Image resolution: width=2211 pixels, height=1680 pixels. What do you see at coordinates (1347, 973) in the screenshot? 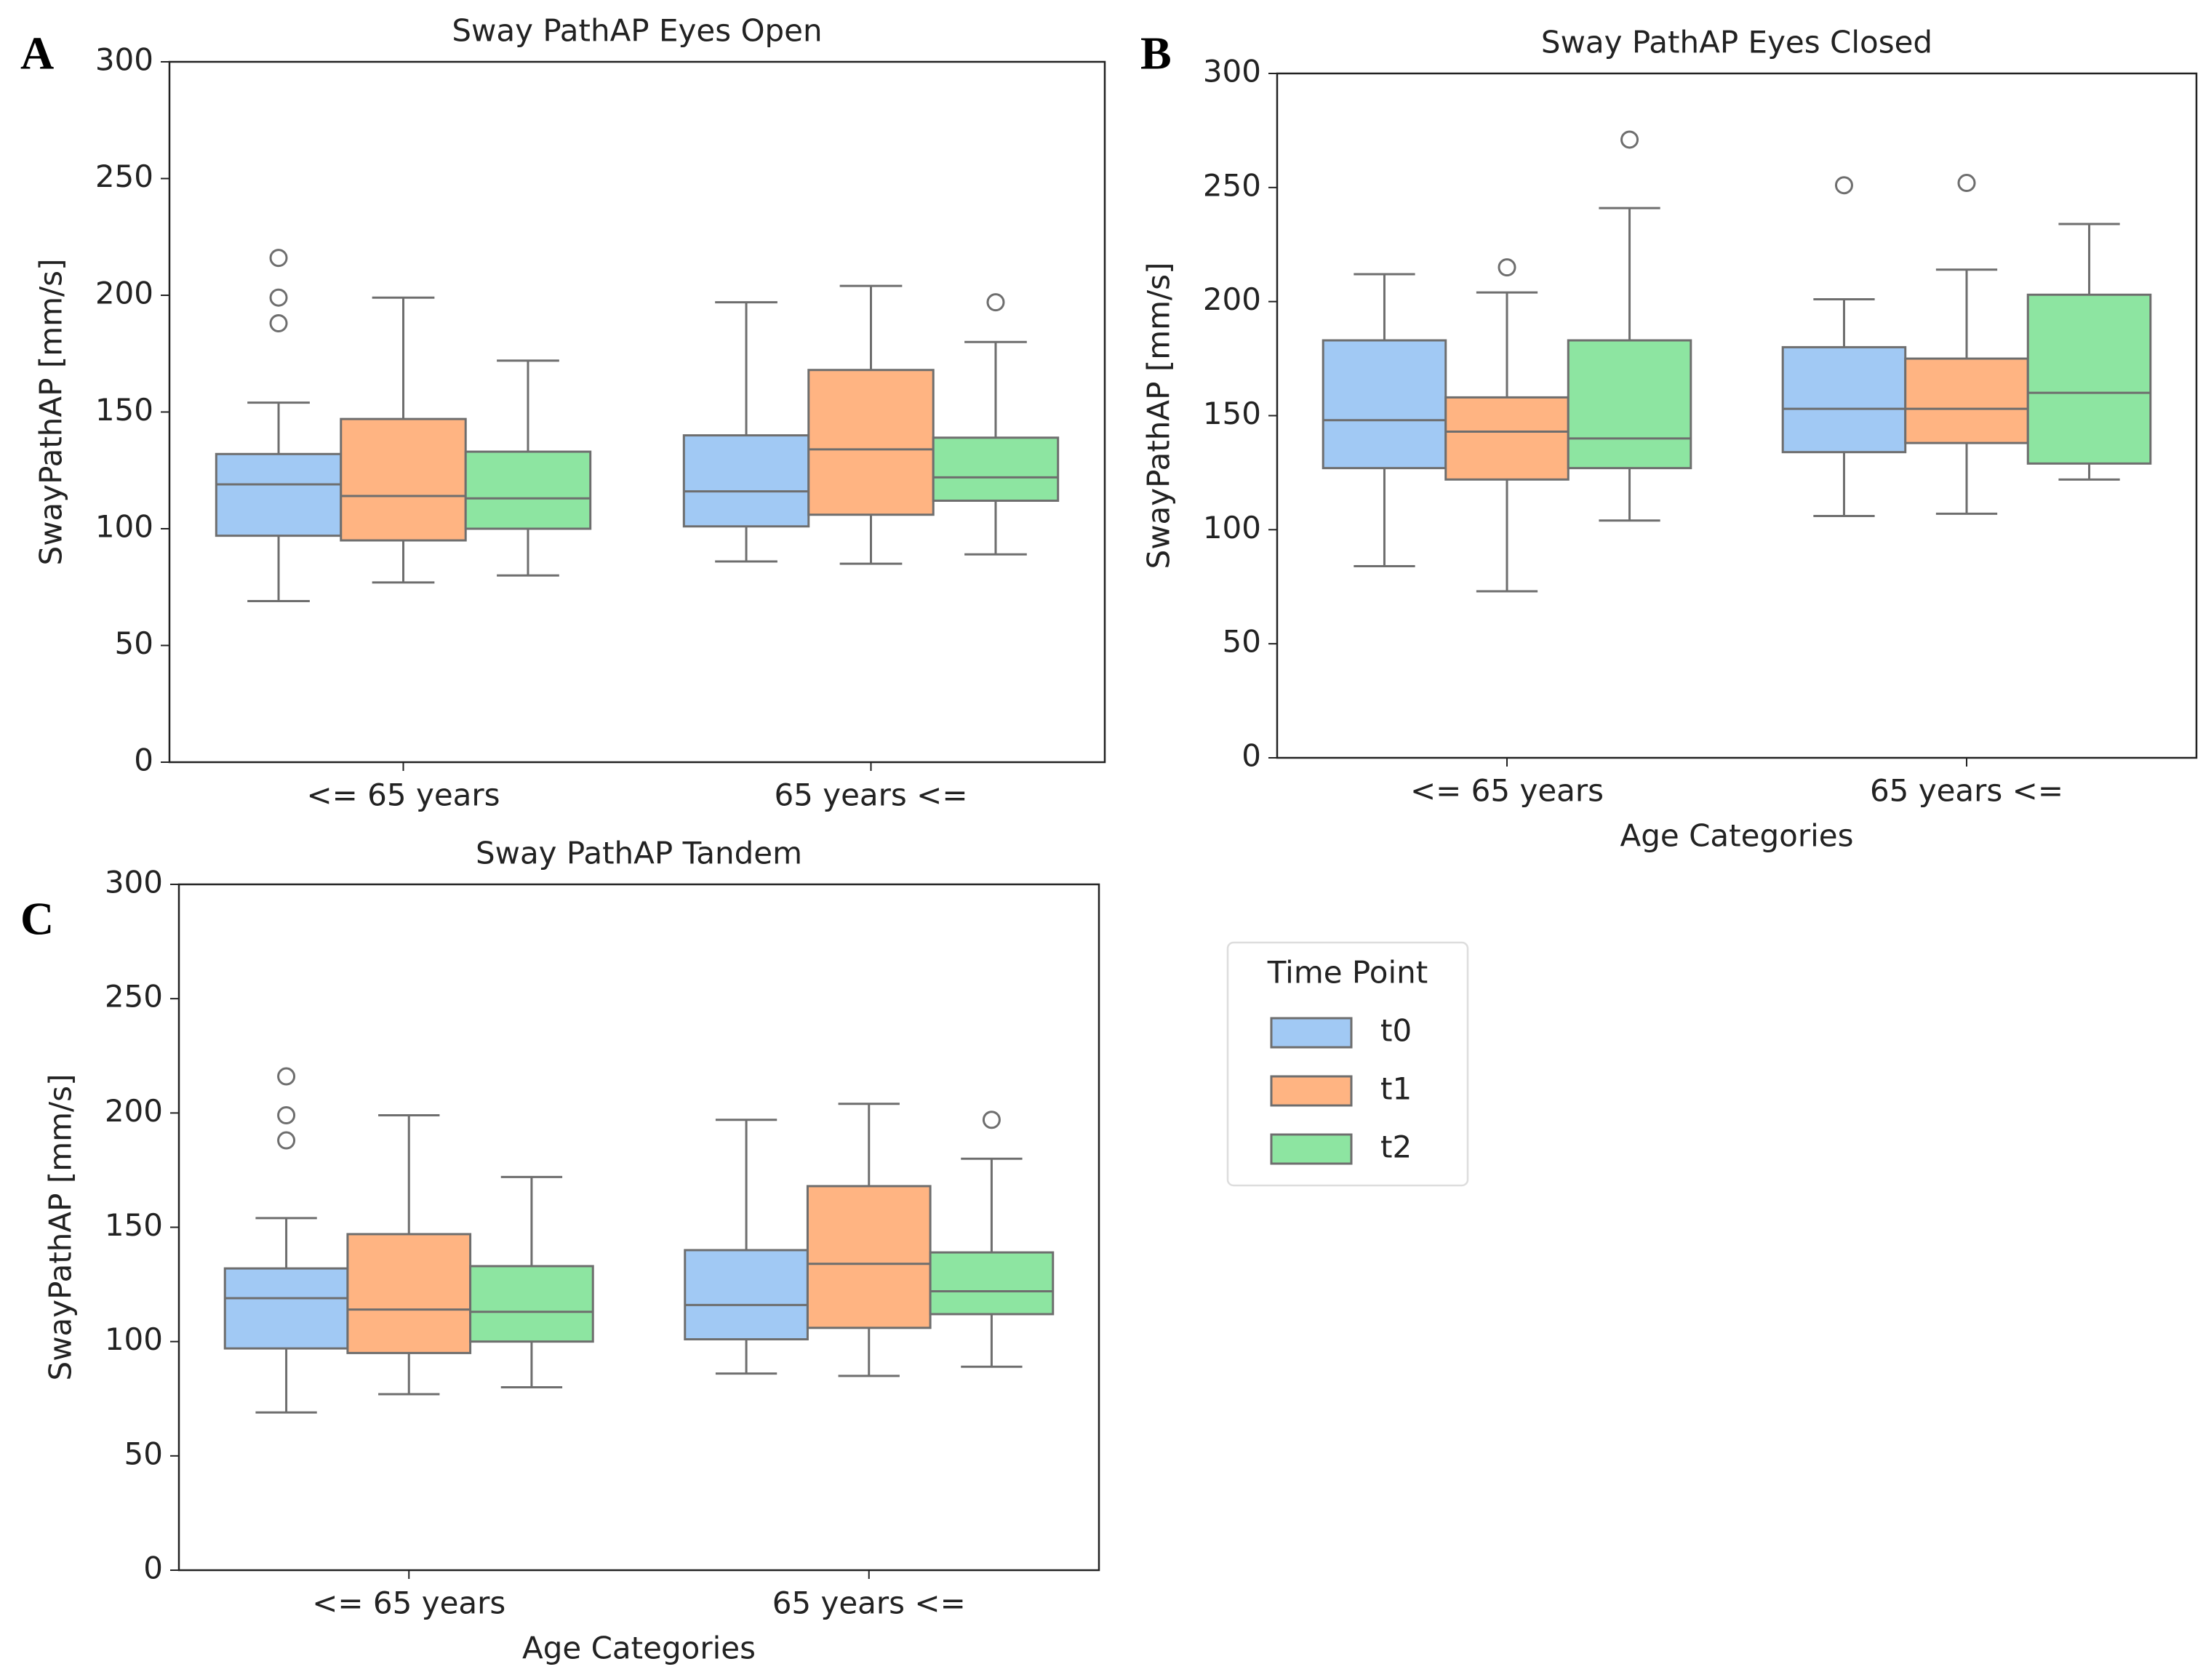
I see `legend-title: Time Point` at bounding box center [1347, 973].